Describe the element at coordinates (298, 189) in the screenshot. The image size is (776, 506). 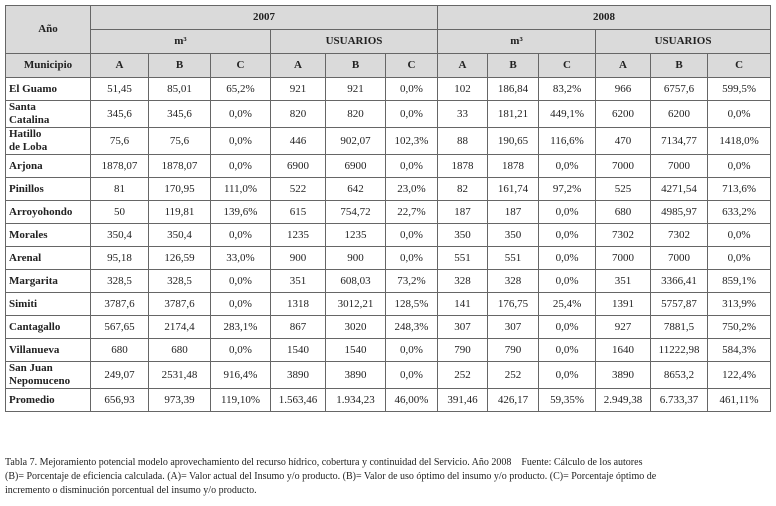
I see `value-cell: 522` at that location.